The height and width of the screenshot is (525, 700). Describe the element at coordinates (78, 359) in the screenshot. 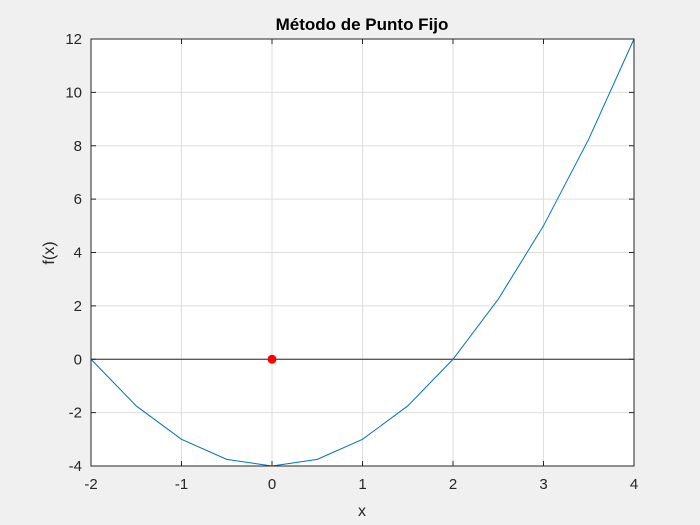

I see `y-tick-label: 0` at that location.